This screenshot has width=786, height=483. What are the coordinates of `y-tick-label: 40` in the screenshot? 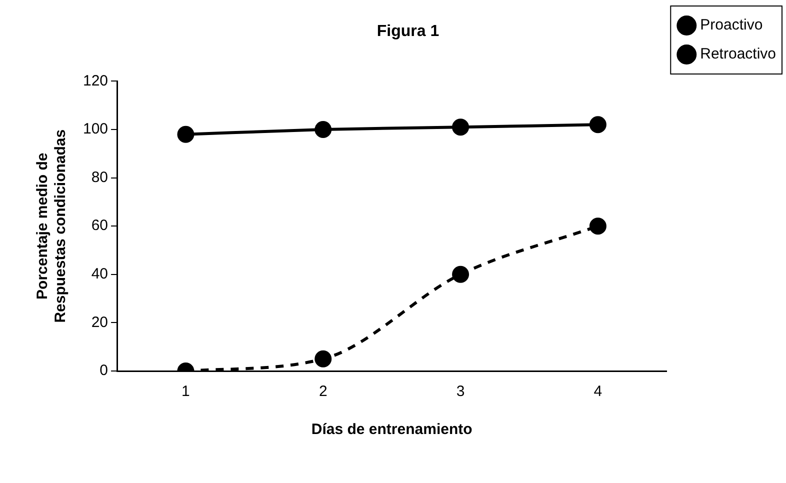 It's located at (99, 274).